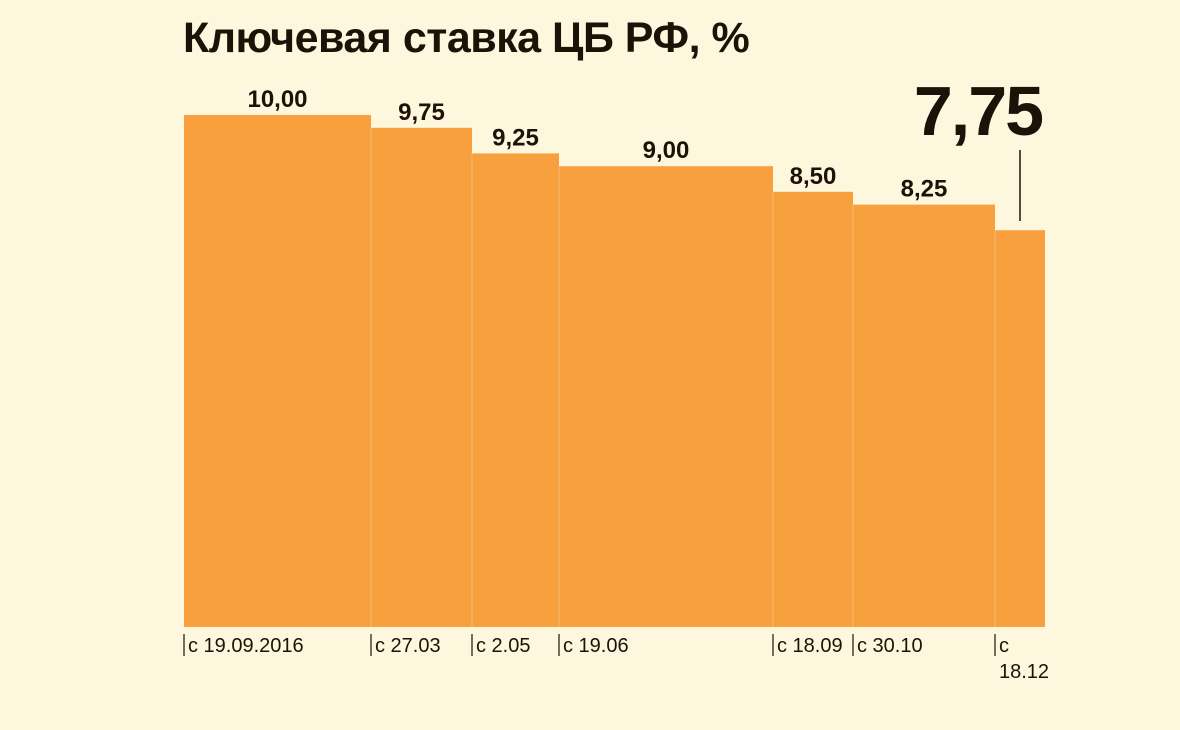  Describe the element at coordinates (503, 646) in the screenshot. I see `tick-label: с 2.05` at that location.